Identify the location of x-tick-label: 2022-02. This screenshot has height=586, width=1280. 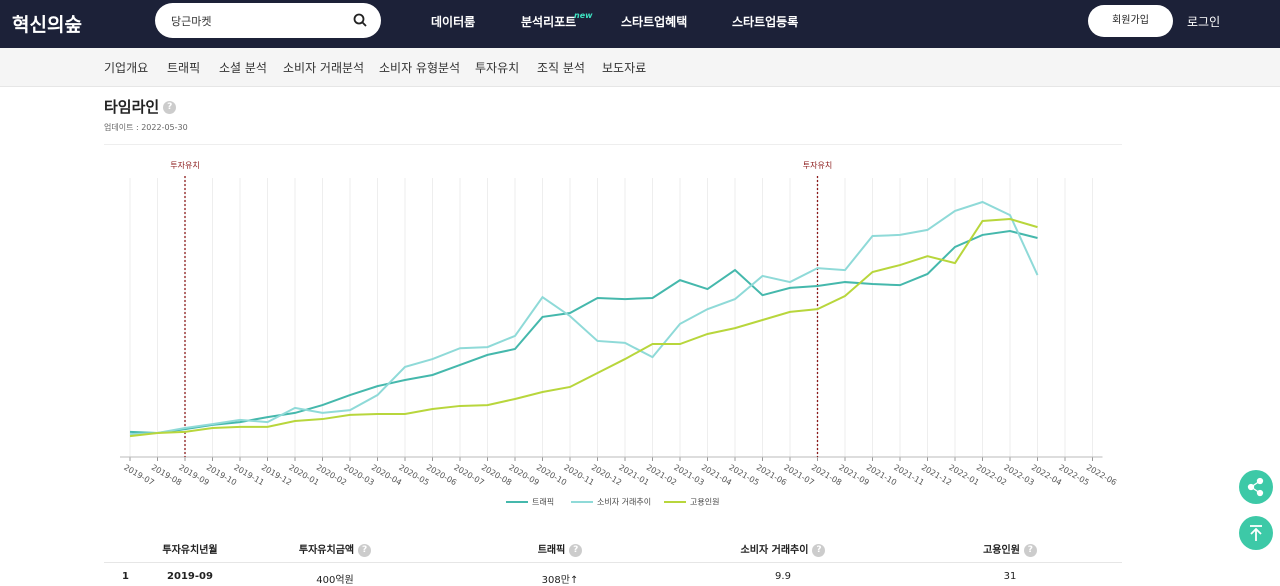
(991, 475).